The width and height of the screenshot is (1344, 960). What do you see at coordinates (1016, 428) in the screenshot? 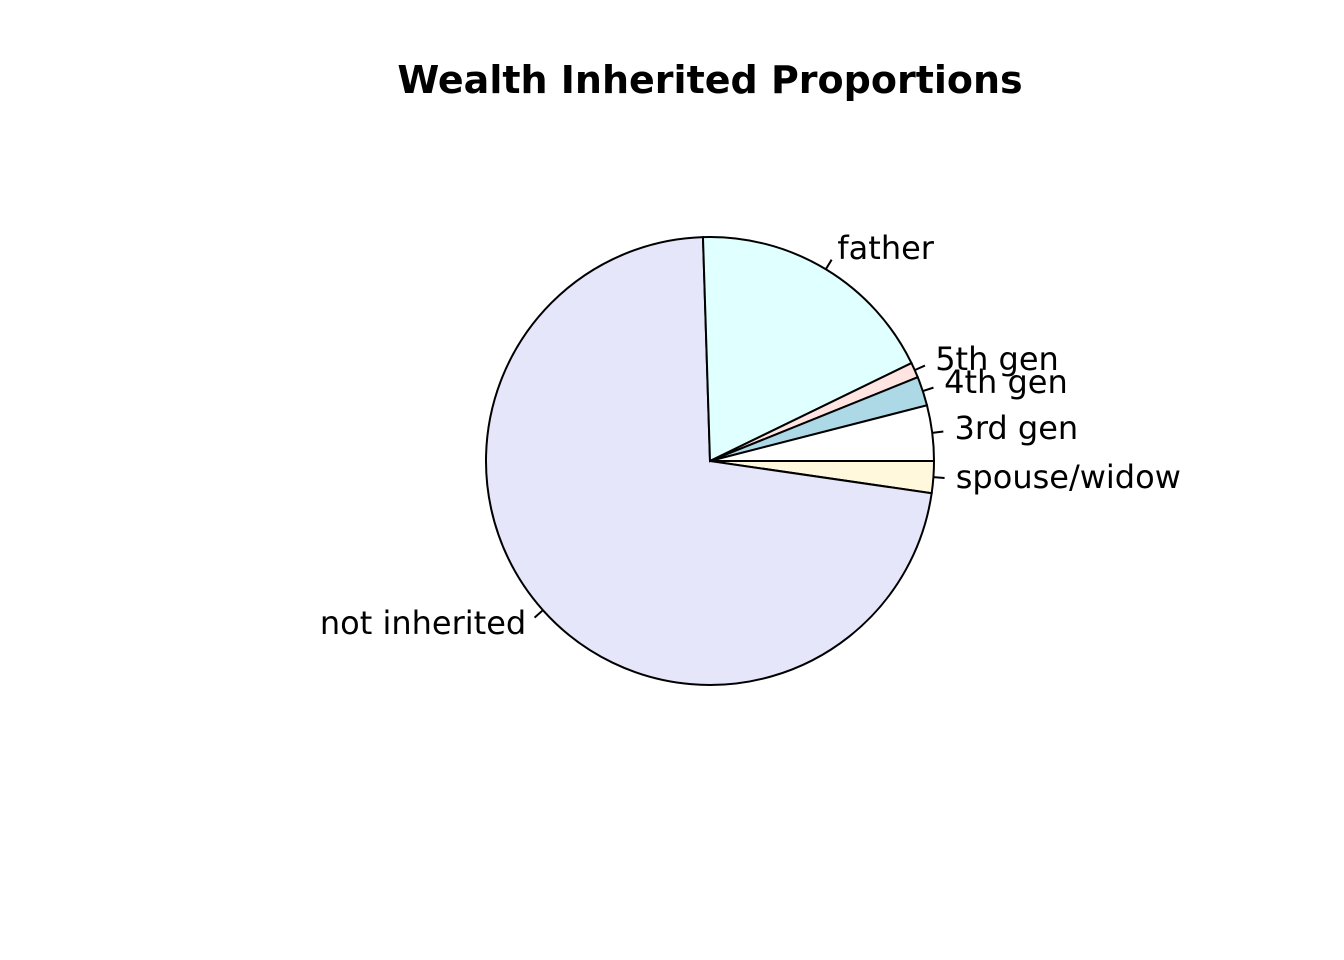
I see `pie-label-3rd-gen: 3rd gen` at bounding box center [1016, 428].